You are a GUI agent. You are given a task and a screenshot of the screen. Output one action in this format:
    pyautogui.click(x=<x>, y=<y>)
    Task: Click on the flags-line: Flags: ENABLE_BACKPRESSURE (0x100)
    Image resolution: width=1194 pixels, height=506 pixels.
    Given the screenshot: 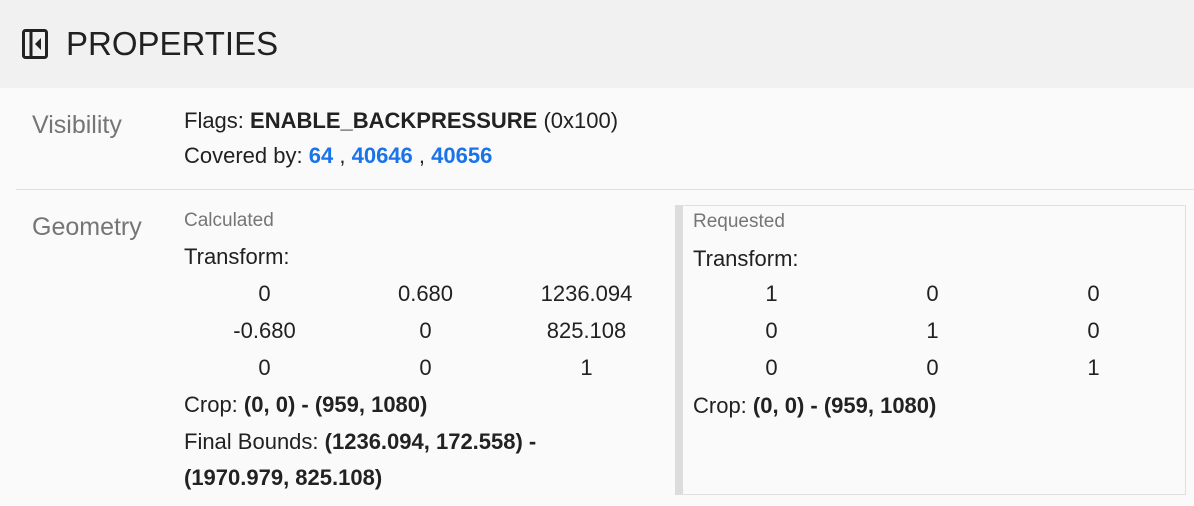 What is the action you would take?
    pyautogui.click(x=401, y=121)
    